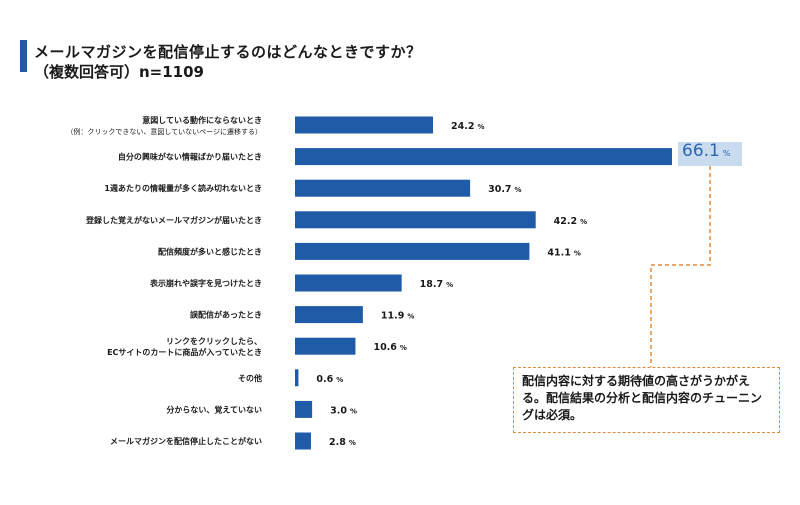 The height and width of the screenshot is (505, 800). Describe the element at coordinates (577, 253) in the screenshot. I see `value-unit-4: %` at that location.